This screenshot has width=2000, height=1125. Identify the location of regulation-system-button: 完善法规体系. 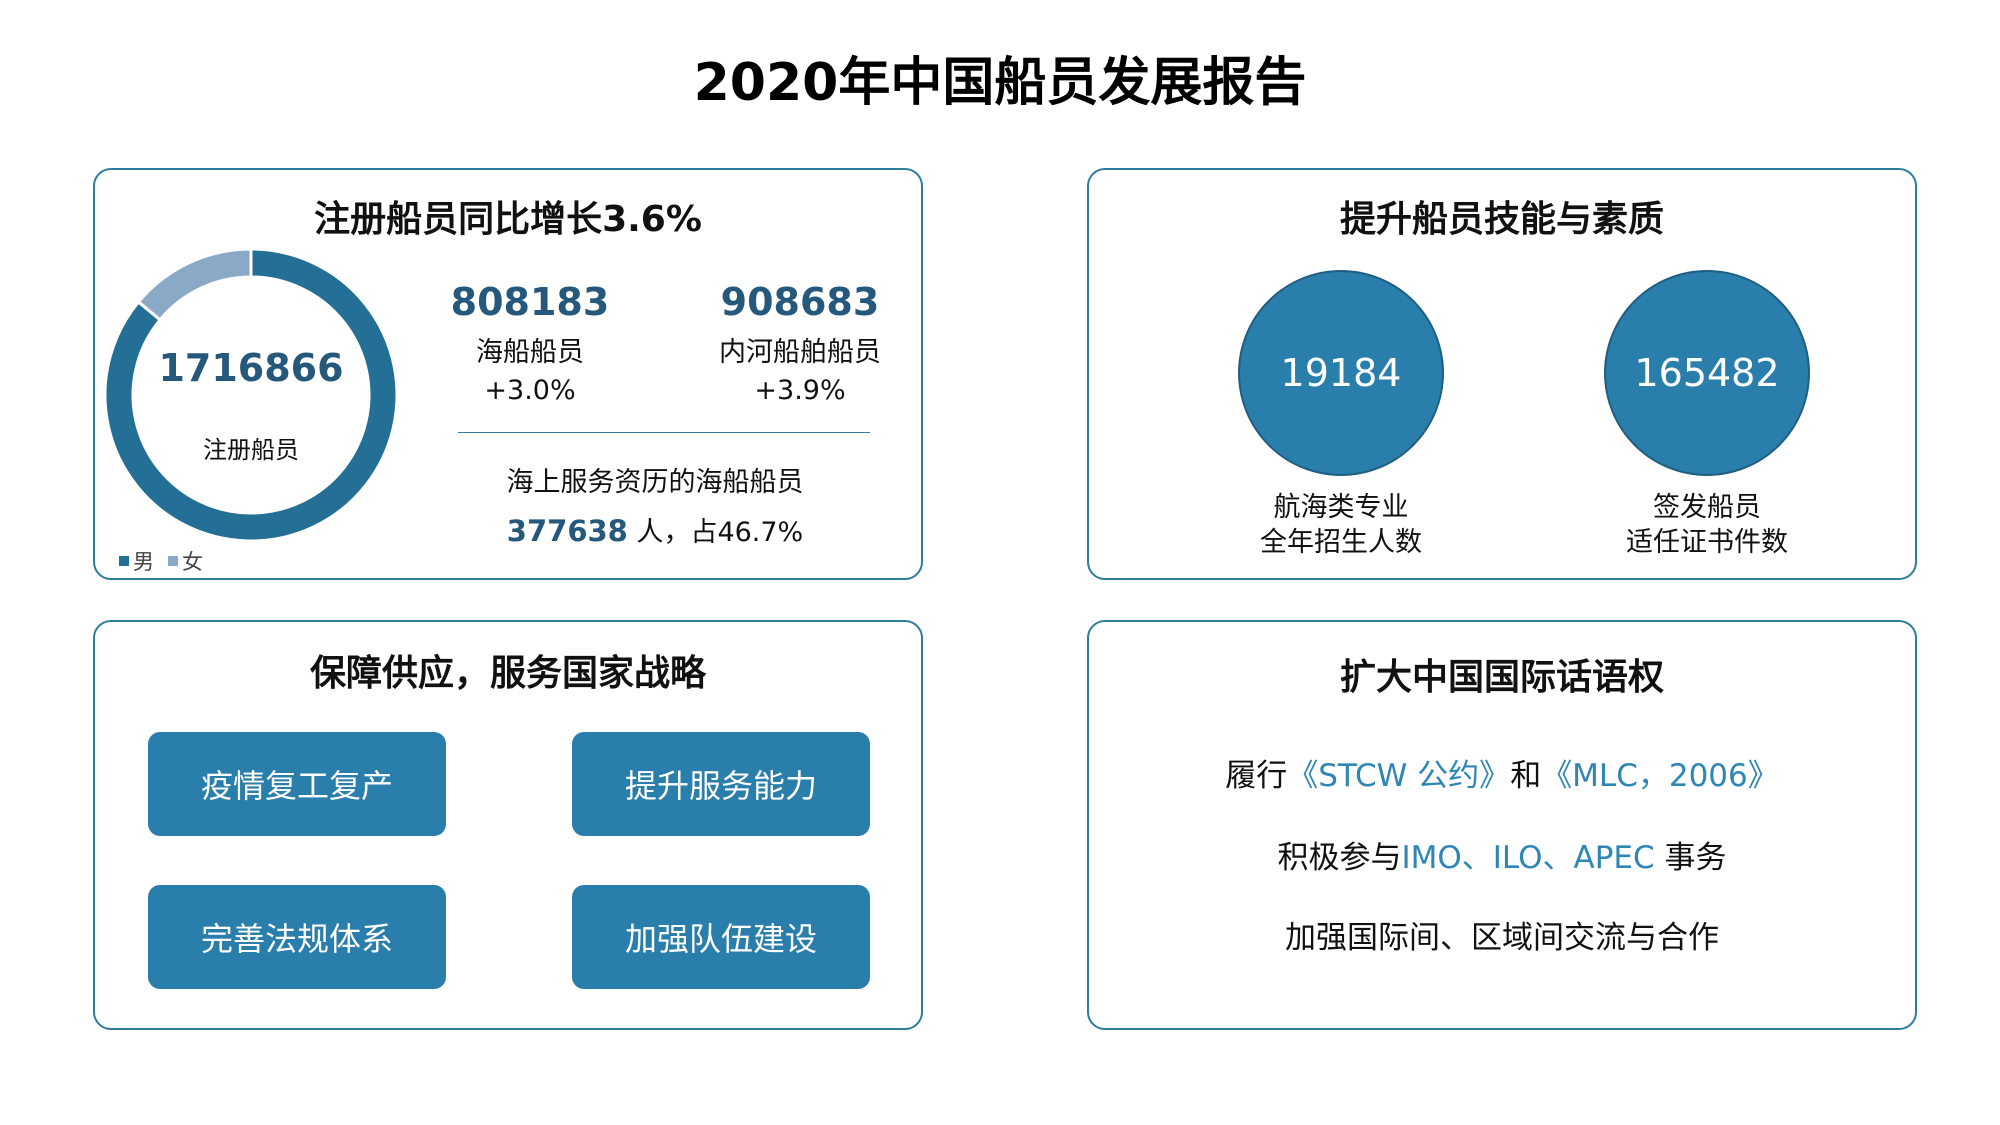
(297, 937).